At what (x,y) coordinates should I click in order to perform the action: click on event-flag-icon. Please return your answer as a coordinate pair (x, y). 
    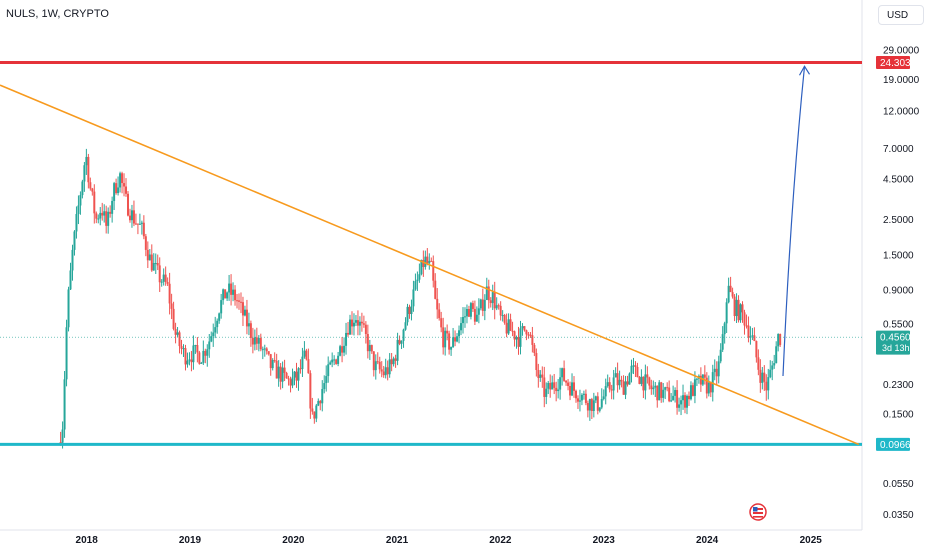
    Looking at the image, I should click on (758, 512).